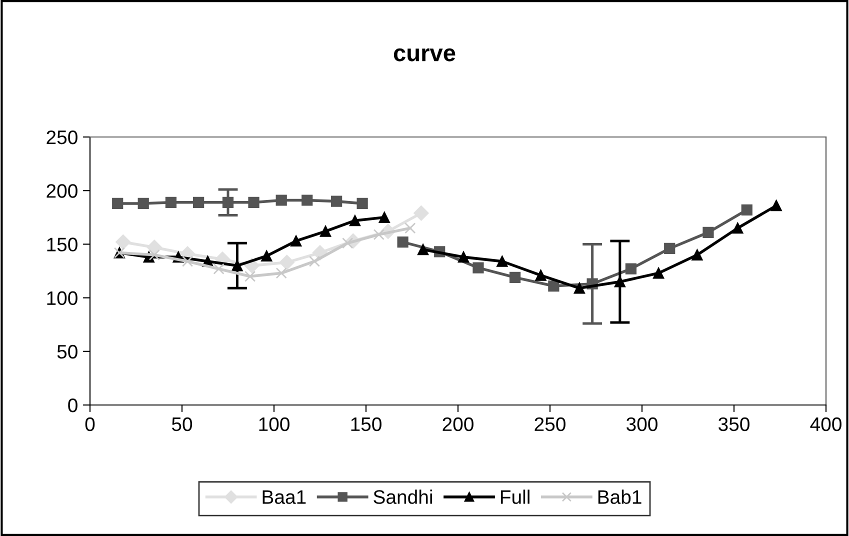 The width and height of the screenshot is (849, 536). Describe the element at coordinates (403, 497) in the screenshot. I see `legend-label: Sandhi` at that location.